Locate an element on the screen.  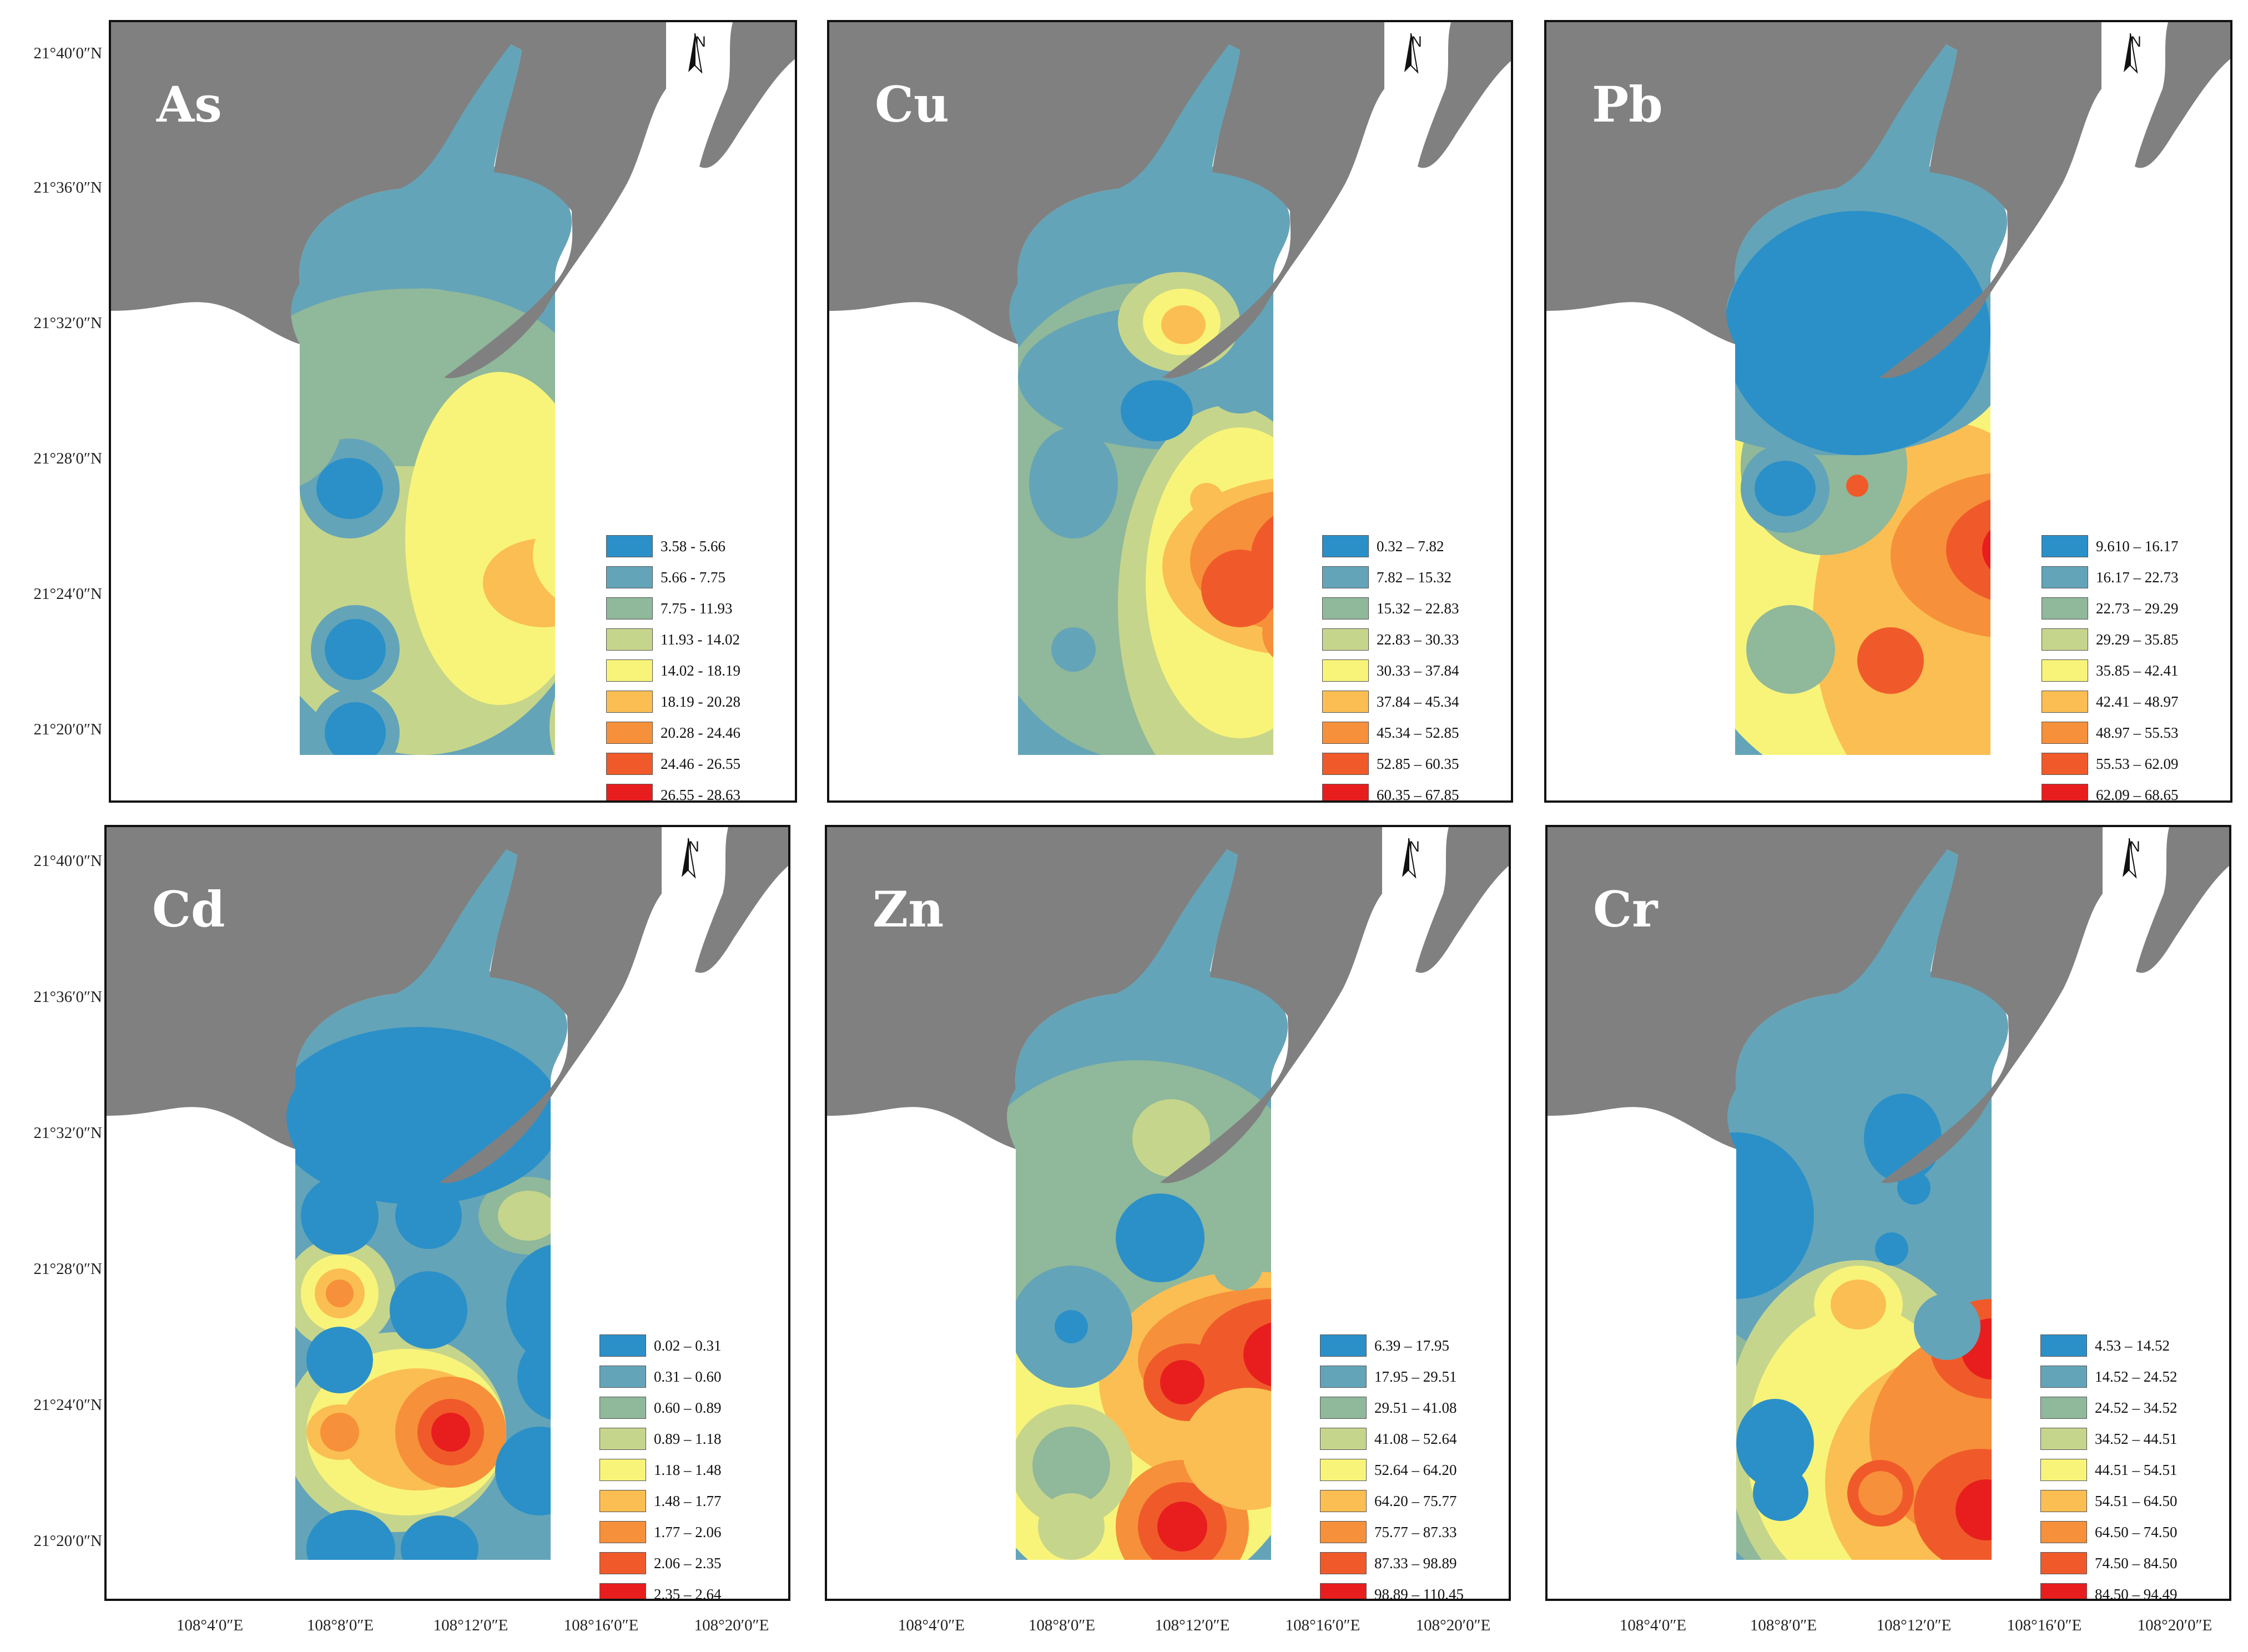
legend-item: 3.58 - 5.66 is located at coordinates (693, 546).